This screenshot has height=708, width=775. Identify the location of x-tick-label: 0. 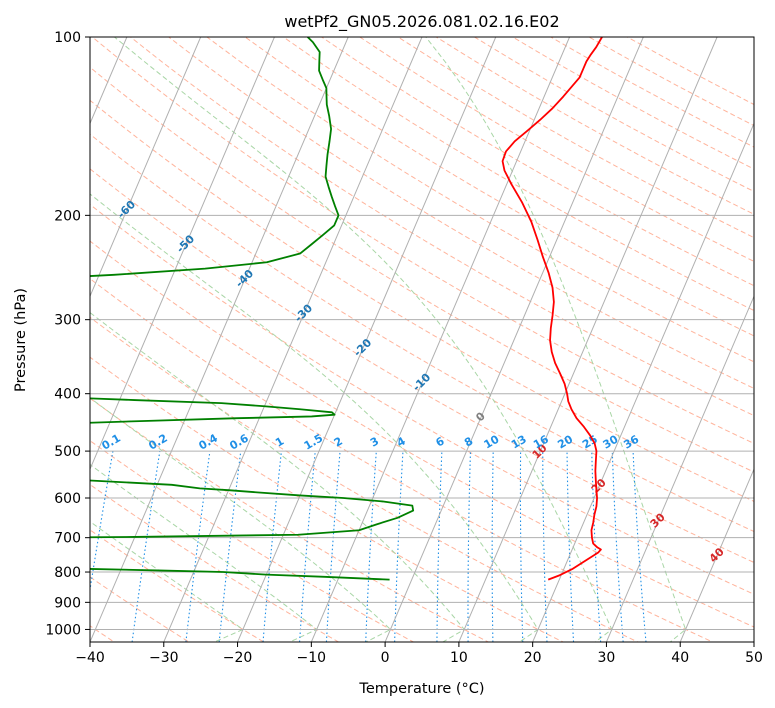
(385, 658).